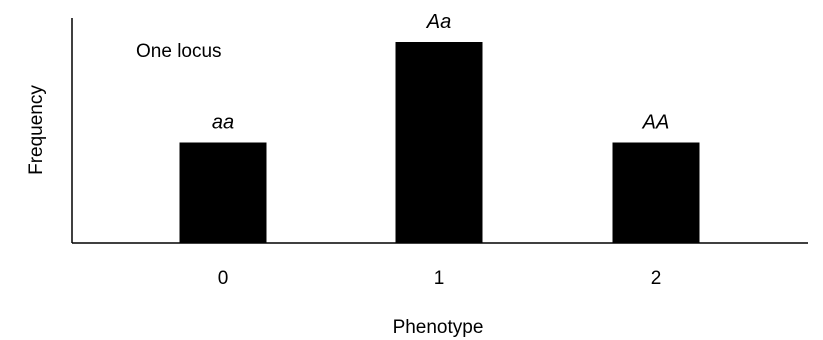  Describe the element at coordinates (223, 278) in the screenshot. I see `x-tick-0: 0` at that location.